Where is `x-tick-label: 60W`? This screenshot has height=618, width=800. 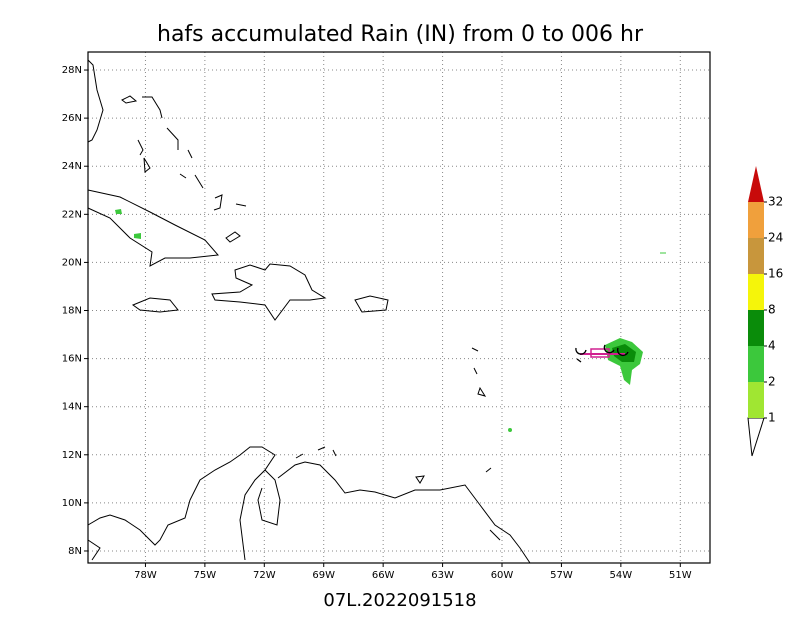
x-tick-label: 60W is located at coordinates (502, 575).